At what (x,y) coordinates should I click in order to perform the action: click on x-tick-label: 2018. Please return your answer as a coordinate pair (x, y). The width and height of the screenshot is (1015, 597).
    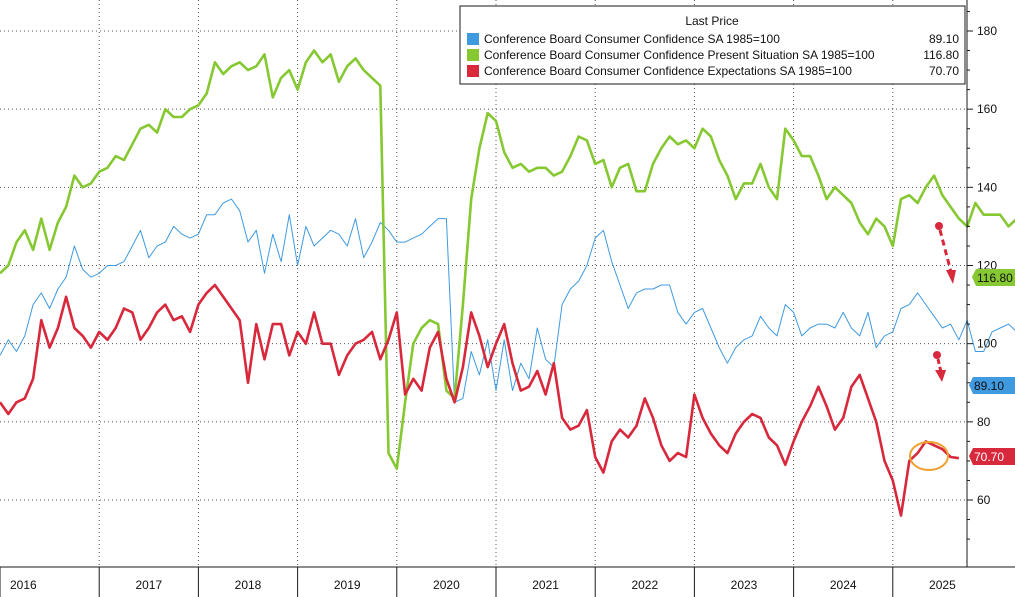
    Looking at the image, I should click on (248, 585).